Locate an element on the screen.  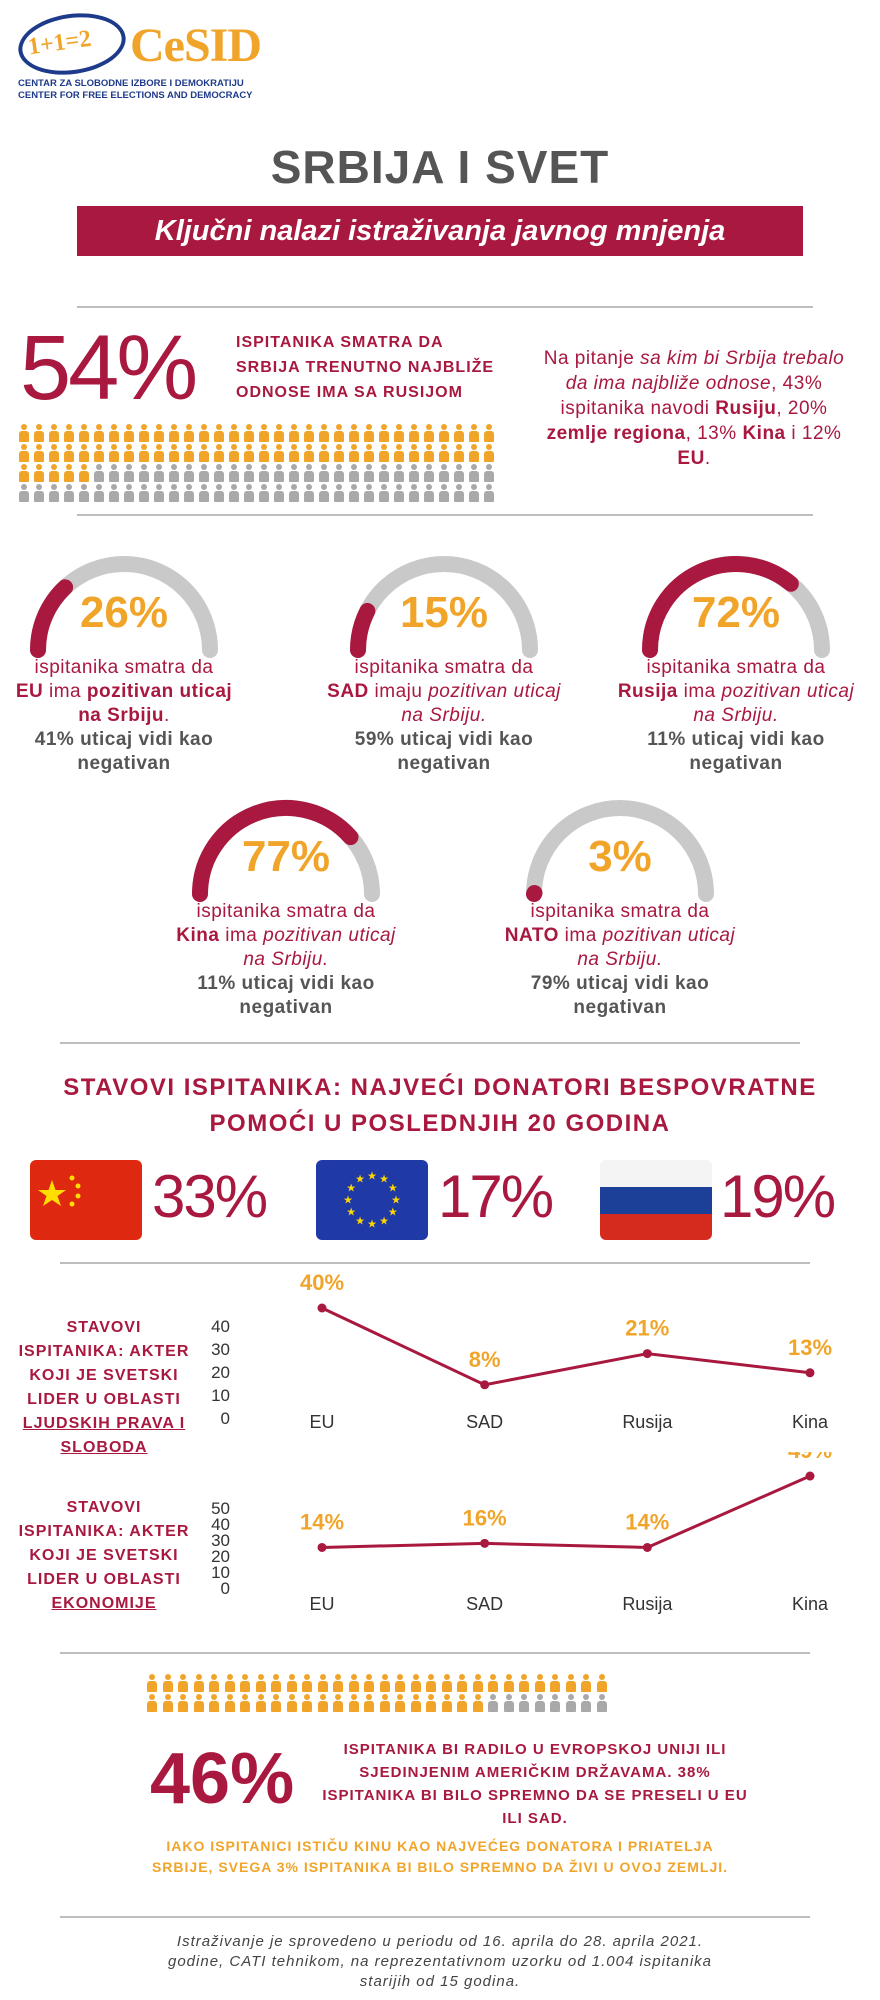
people-pictogram is located at coordinates (258, 464).